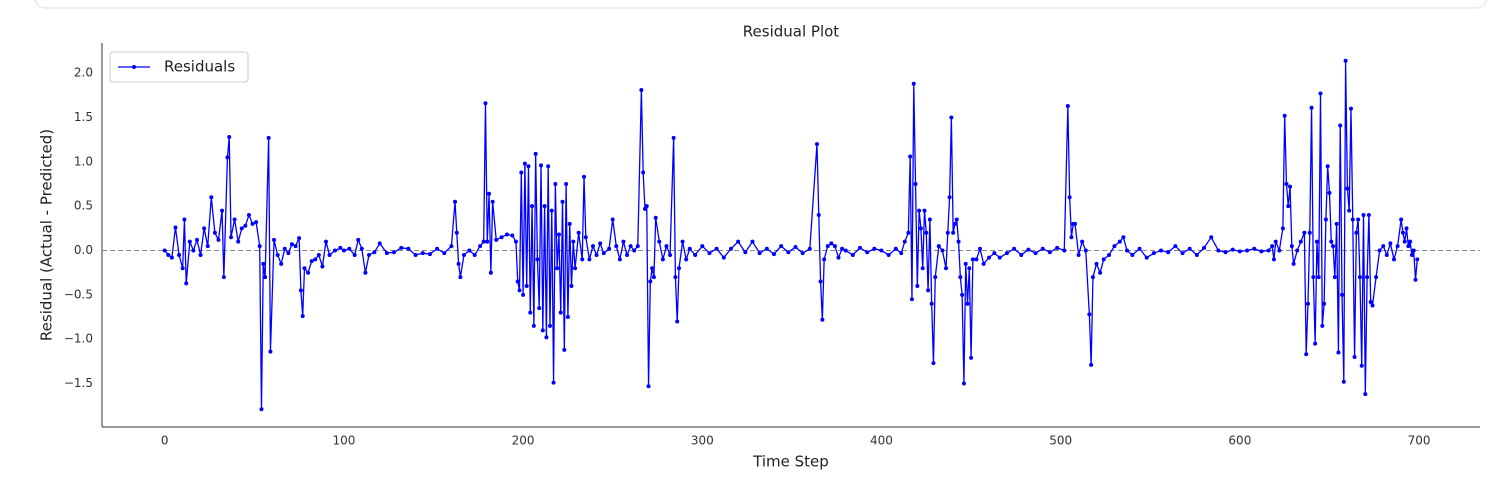 The image size is (1504, 488). Describe the element at coordinates (343, 441) in the screenshot. I see `x-tick-label: 100` at that location.